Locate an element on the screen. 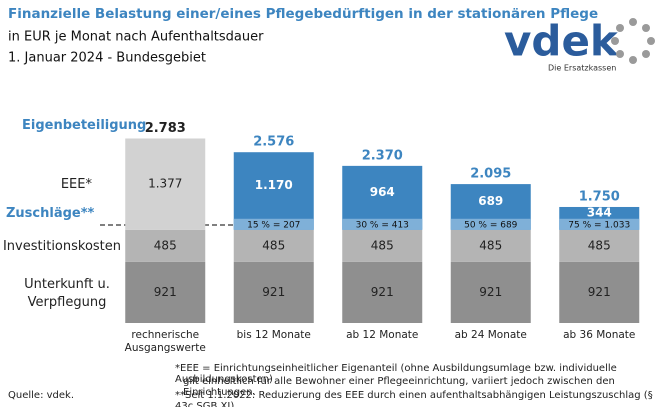 Image resolution: width=660 pixels, height=407 pixels. zuschlag-label: 30 % = 413 is located at coordinates (382, 225).